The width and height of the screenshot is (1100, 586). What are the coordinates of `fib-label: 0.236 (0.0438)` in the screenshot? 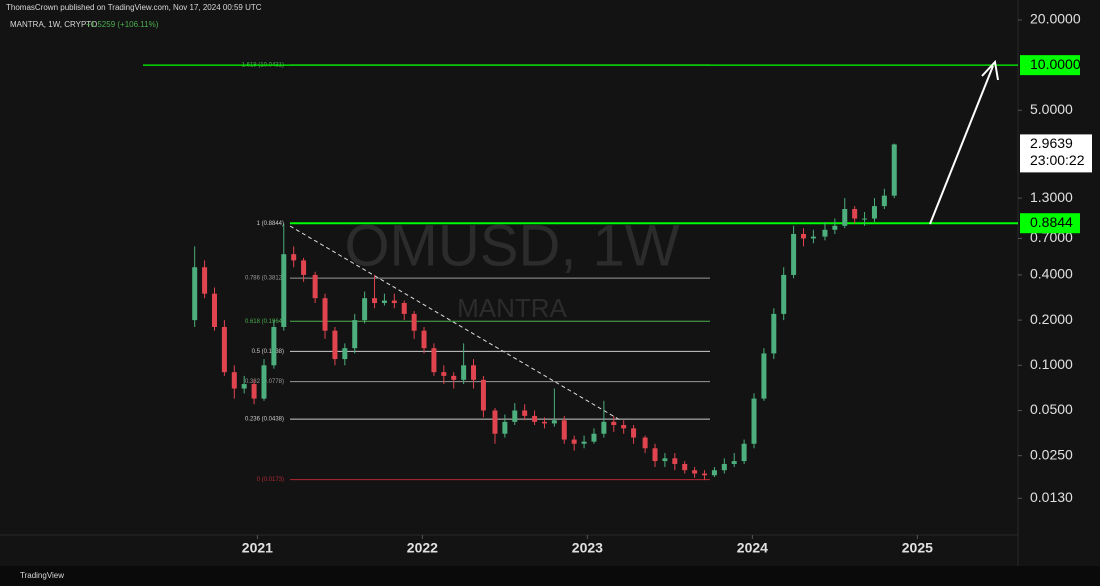 It's located at (264, 420).